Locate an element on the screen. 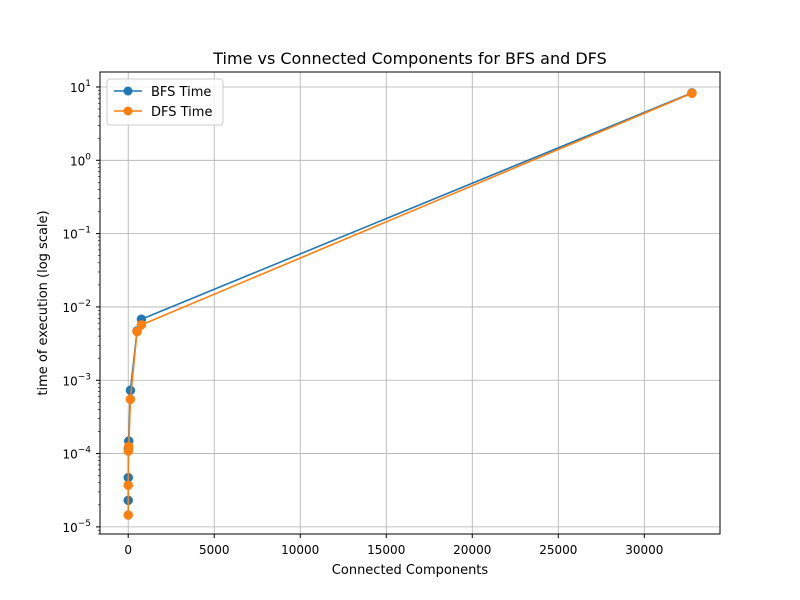 The image size is (800, 600). y-tick-label: 10⁰ is located at coordinates (80, 160).